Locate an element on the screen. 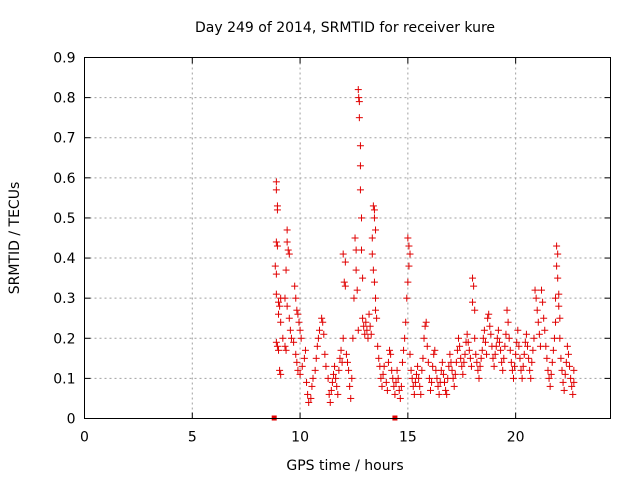  x-tick-label: 5 is located at coordinates (192, 438).